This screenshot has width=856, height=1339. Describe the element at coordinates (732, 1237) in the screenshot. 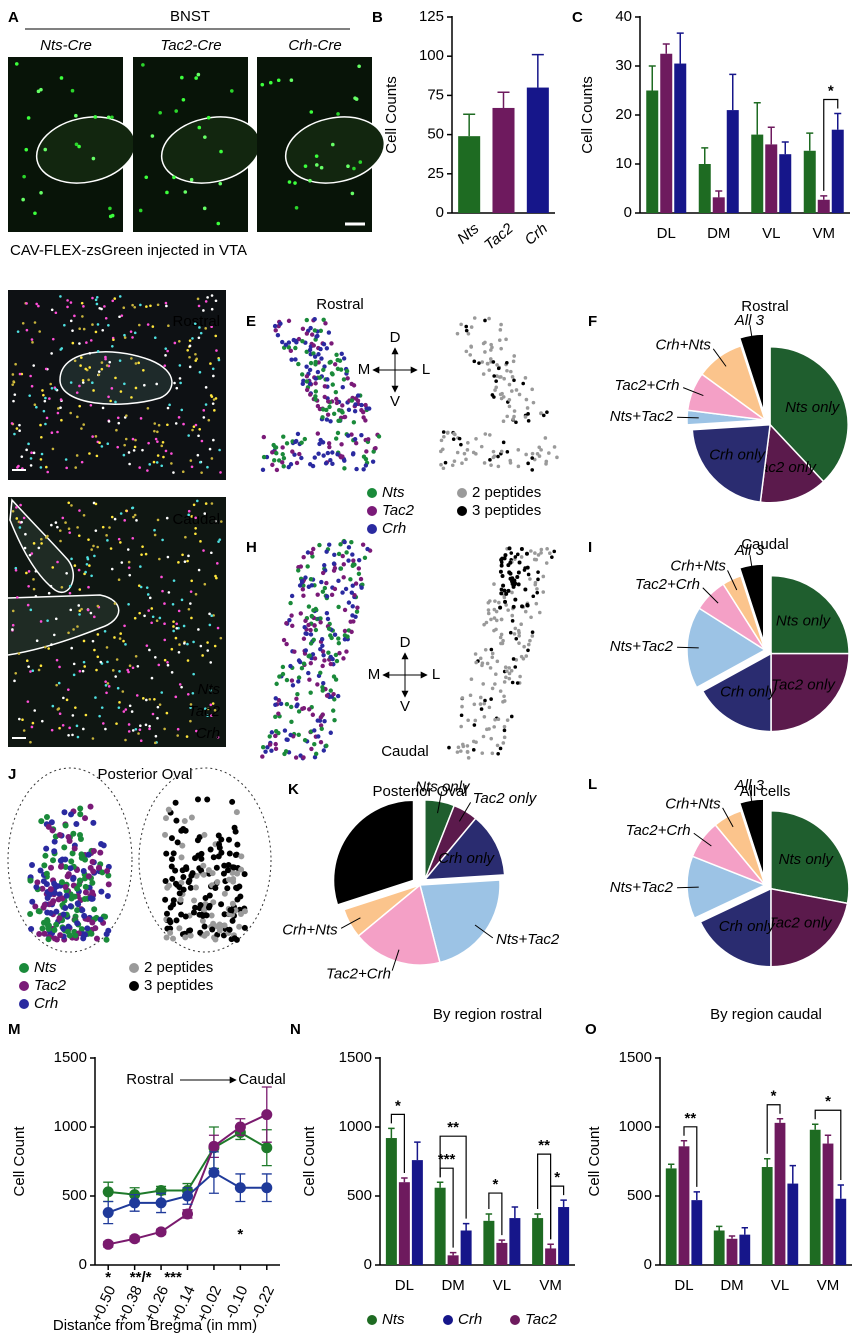

I see `error-bar` at that location.